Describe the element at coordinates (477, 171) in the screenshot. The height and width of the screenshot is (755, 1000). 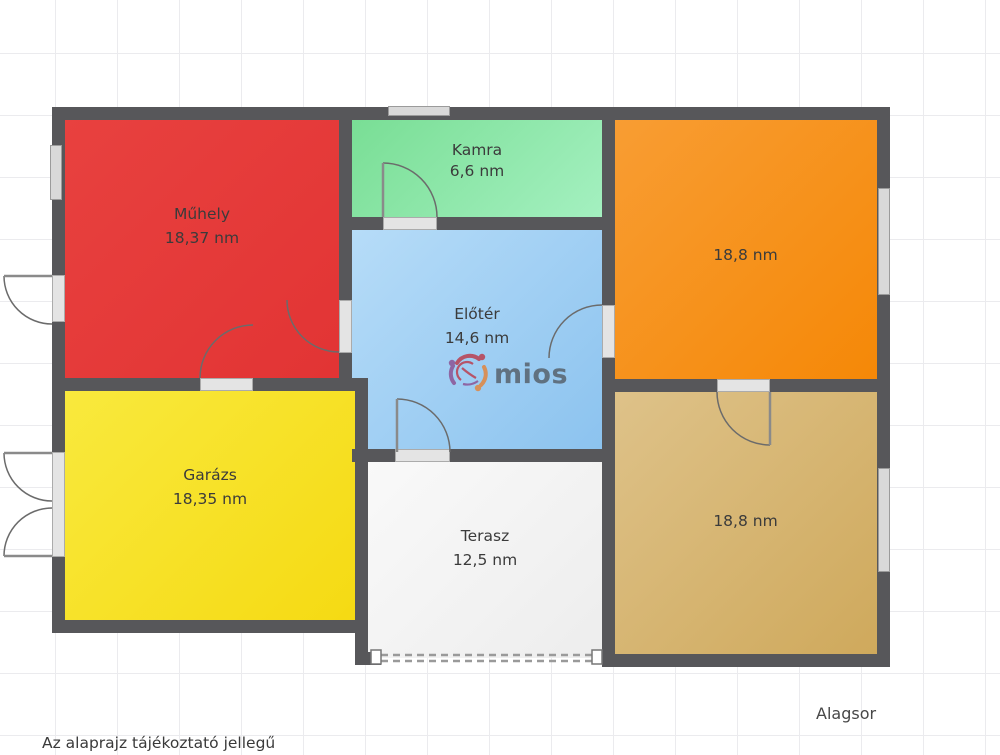
I see `room-area: 6,6 nm` at that location.